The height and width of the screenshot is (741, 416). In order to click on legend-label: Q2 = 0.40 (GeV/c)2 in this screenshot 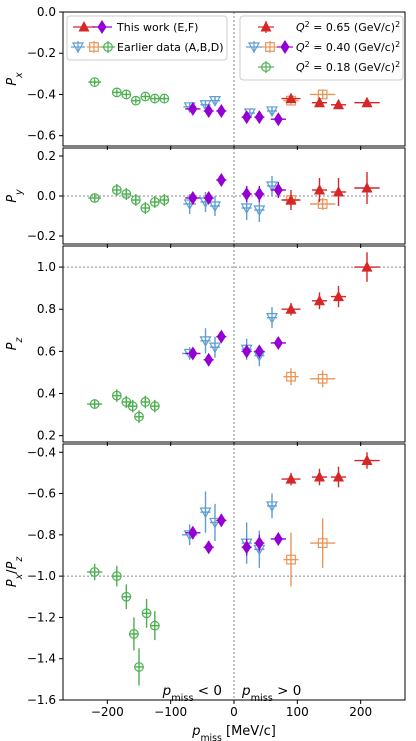, I will do `click(348, 47)`.